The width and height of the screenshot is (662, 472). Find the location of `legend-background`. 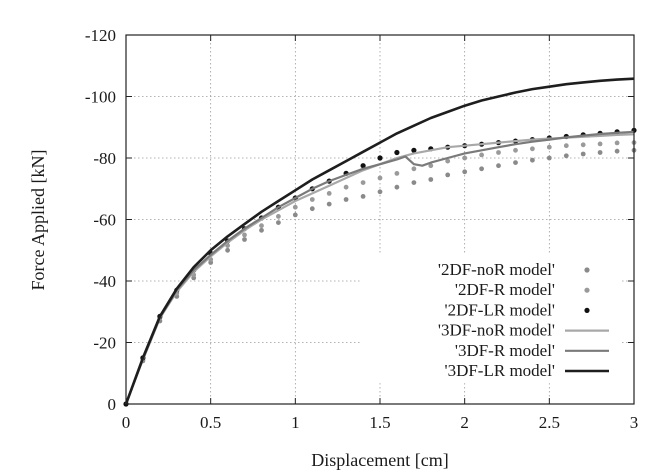

legend-background is located at coordinates (491, 319).